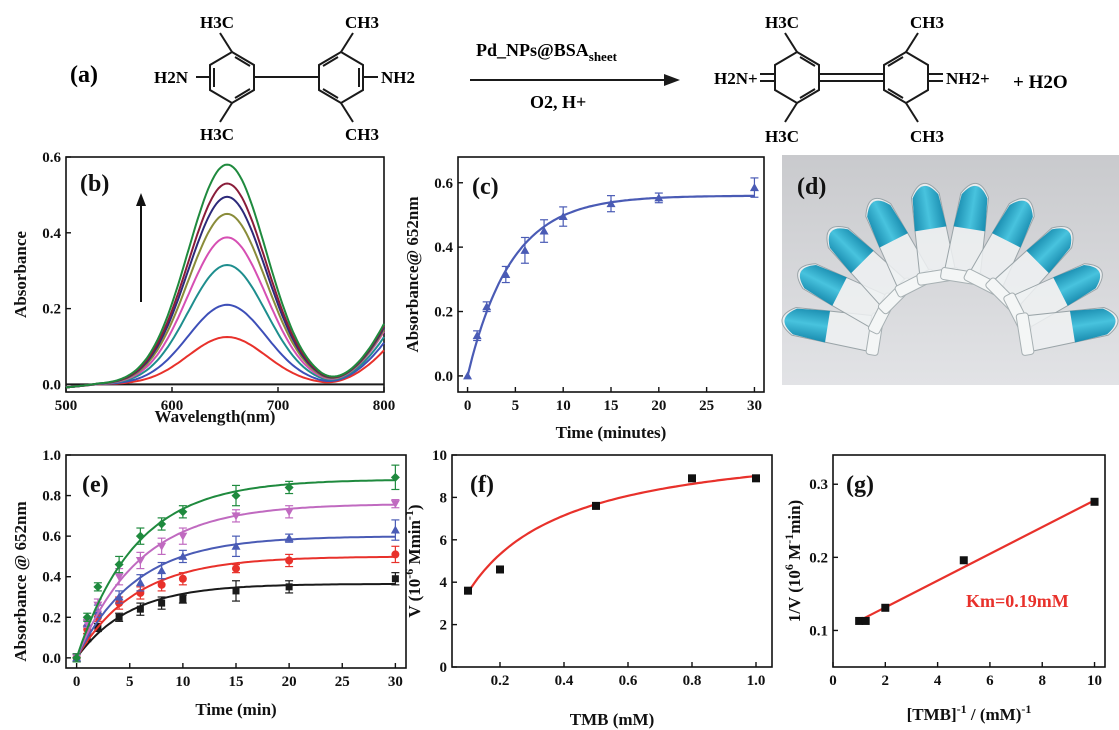 This screenshot has height=730, width=1119. Describe the element at coordinates (485, 187) in the screenshot. I see `panel-label-c: (c)` at that location.